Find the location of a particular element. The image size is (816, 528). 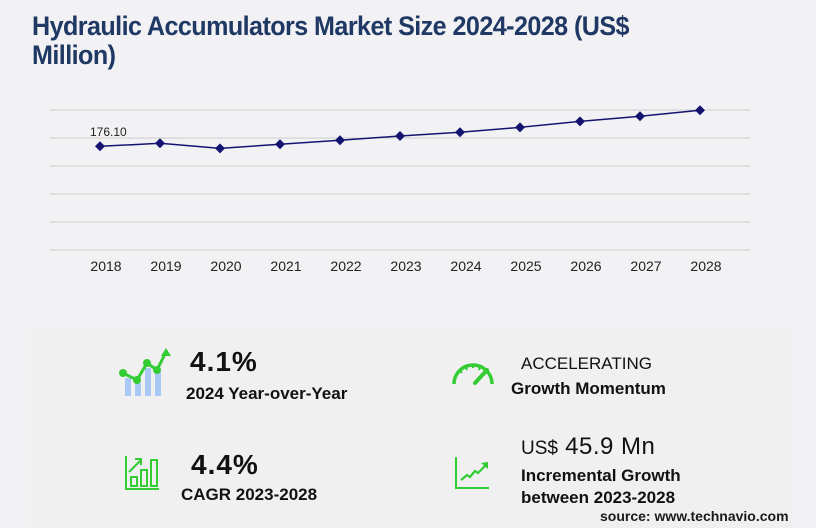

speedometer-icon is located at coordinates (473, 374).